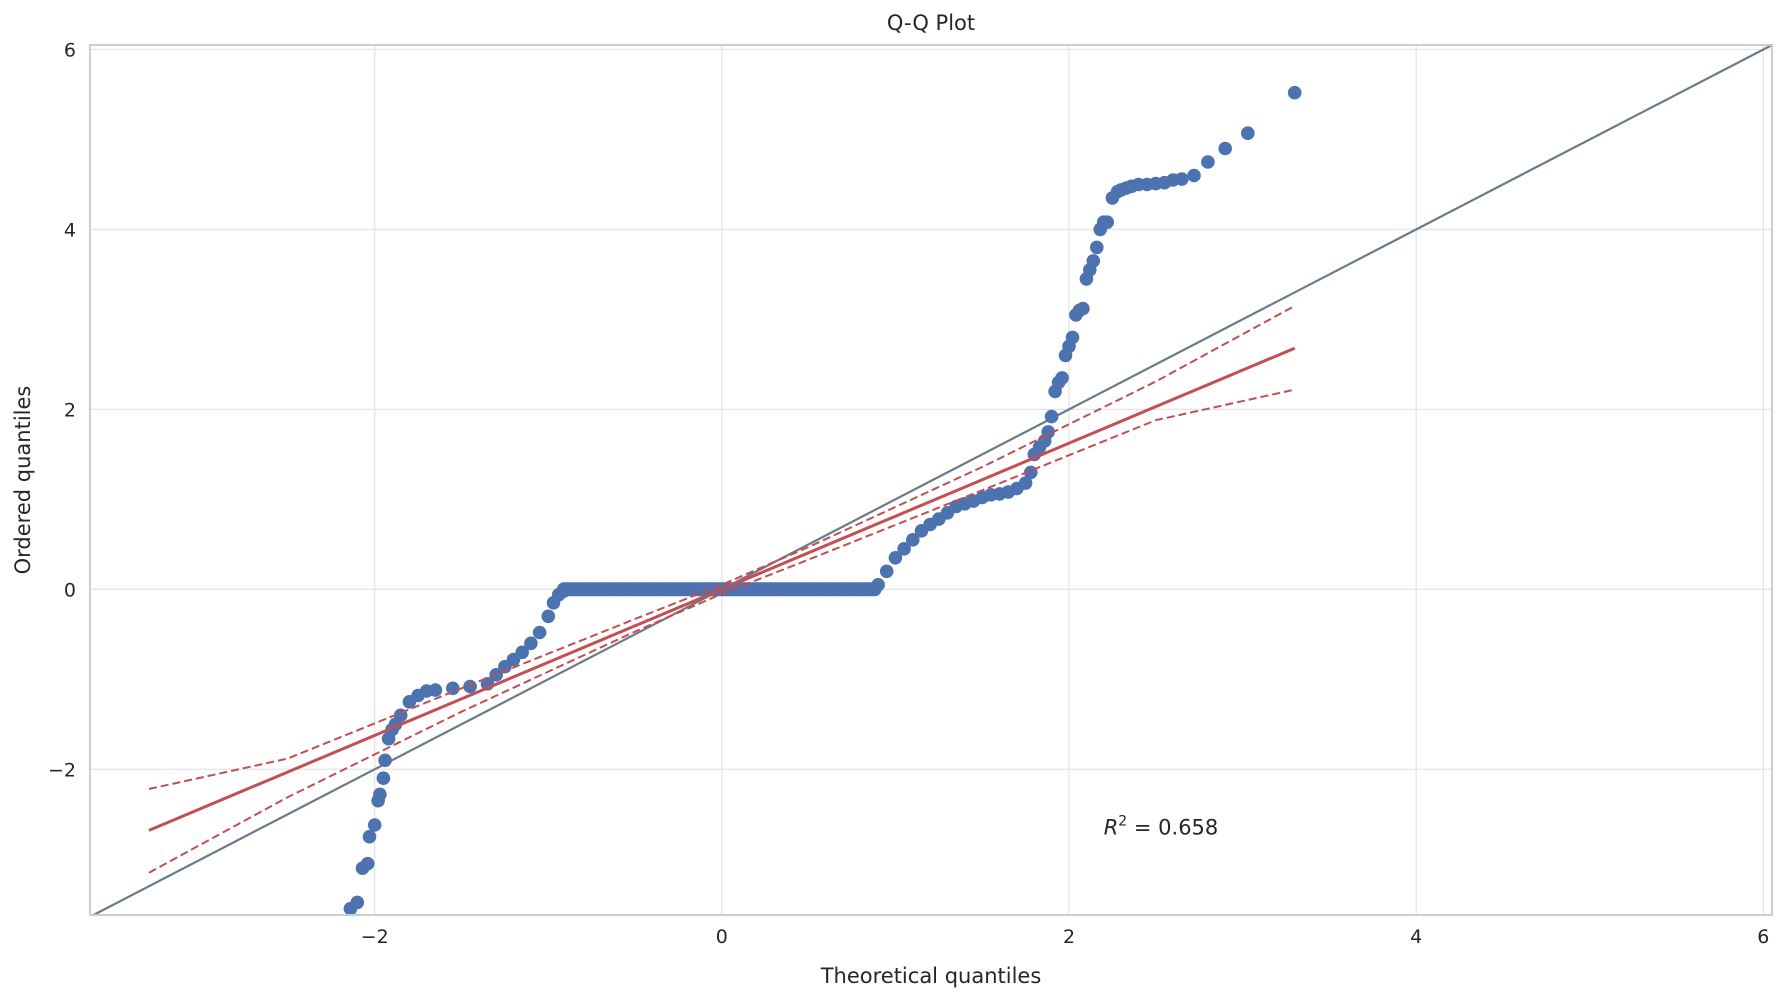 The width and height of the screenshot is (1783, 998). I want to click on r-squared-symbol: R, so click(1111, 828).